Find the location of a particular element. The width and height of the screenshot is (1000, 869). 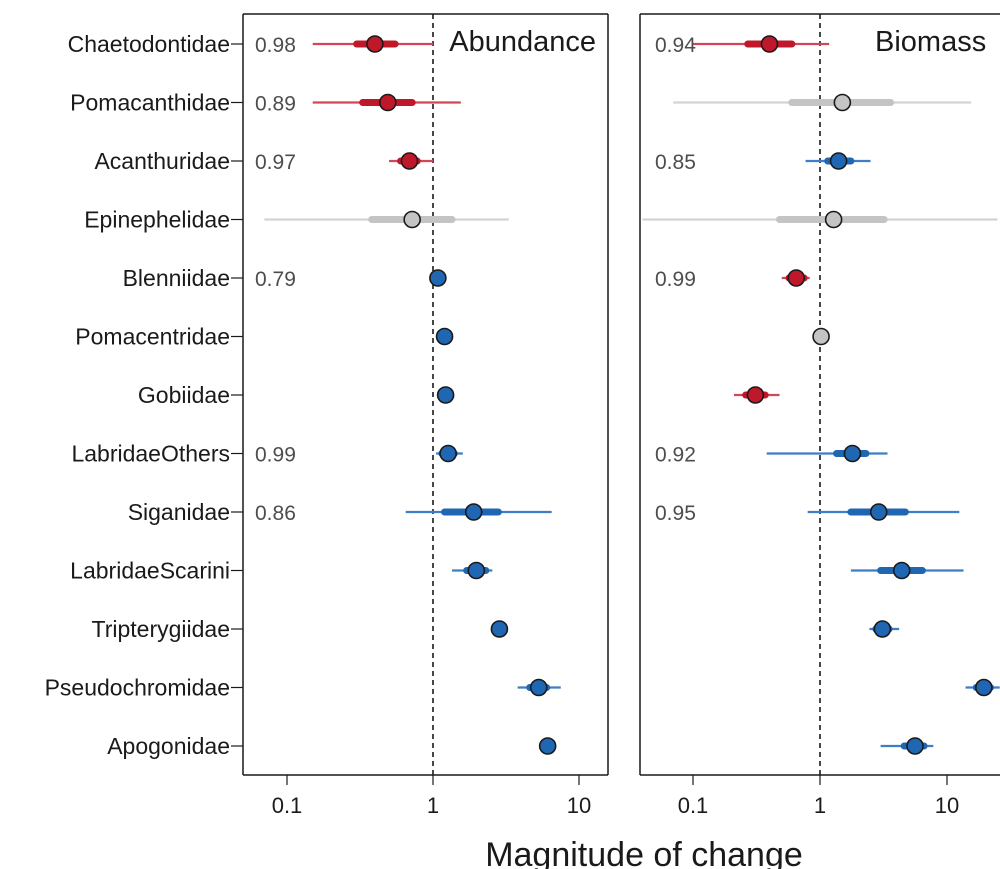

probability-label: 0.79 is located at coordinates (275, 279).